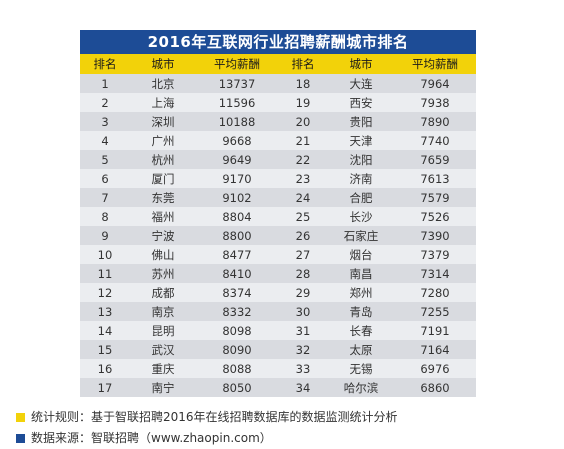  Describe the element at coordinates (214, 417) in the screenshot. I see `note-rule-text: 统计规则：基于智联招聘2016年在线招聘数据库的数据监测统计分析` at that location.